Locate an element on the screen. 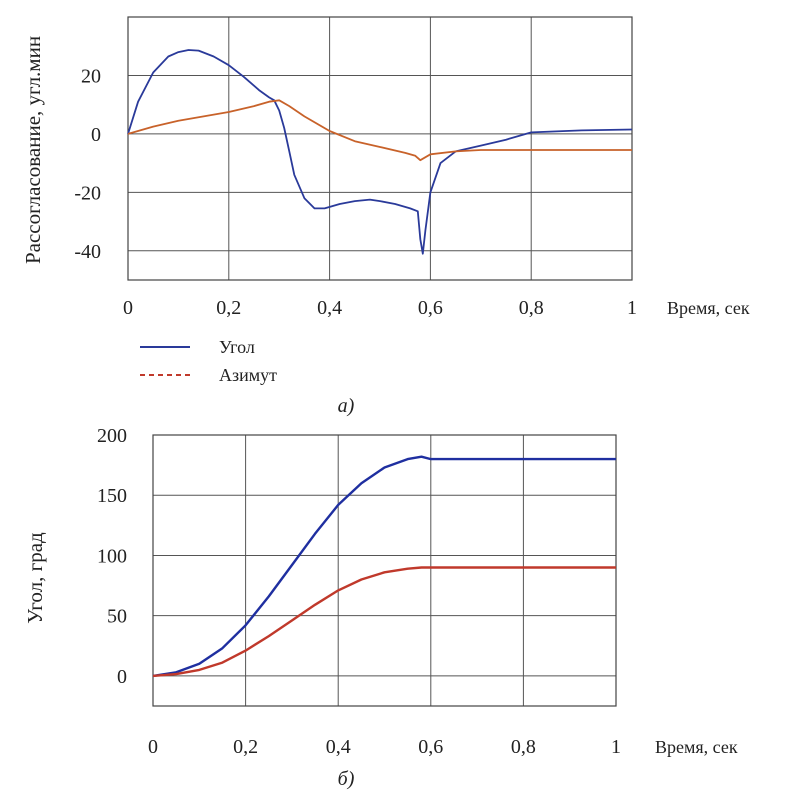  b-x-tick-label: 0 is located at coordinates (153, 747).